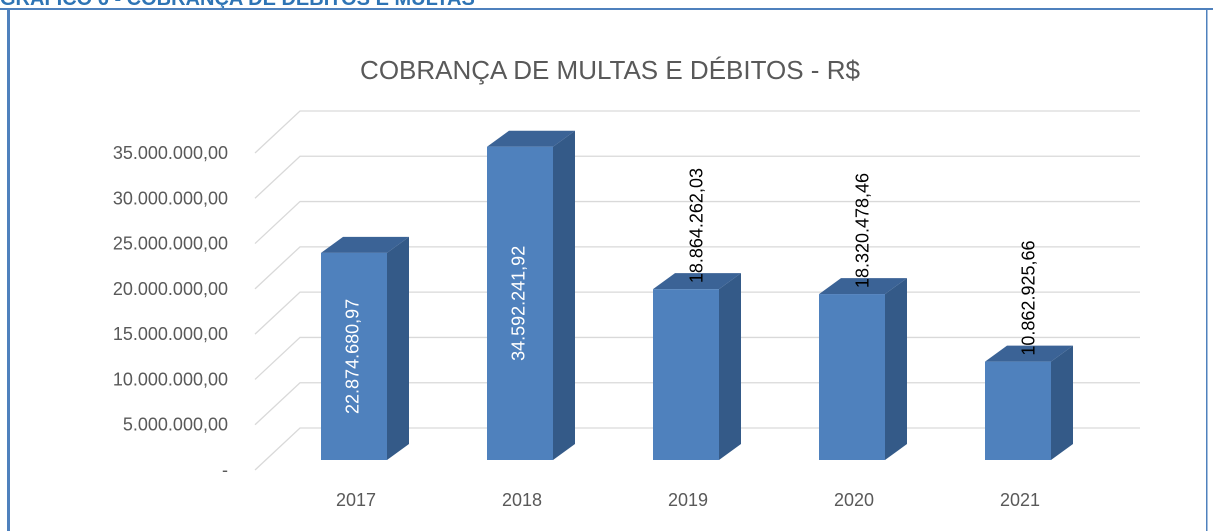 The height and width of the screenshot is (531, 1213). Describe the element at coordinates (237, 5) in the screenshot. I see `heading: GRÁFICO 6 - COBRANÇA DE DÉBITOS E MULTAS` at that location.